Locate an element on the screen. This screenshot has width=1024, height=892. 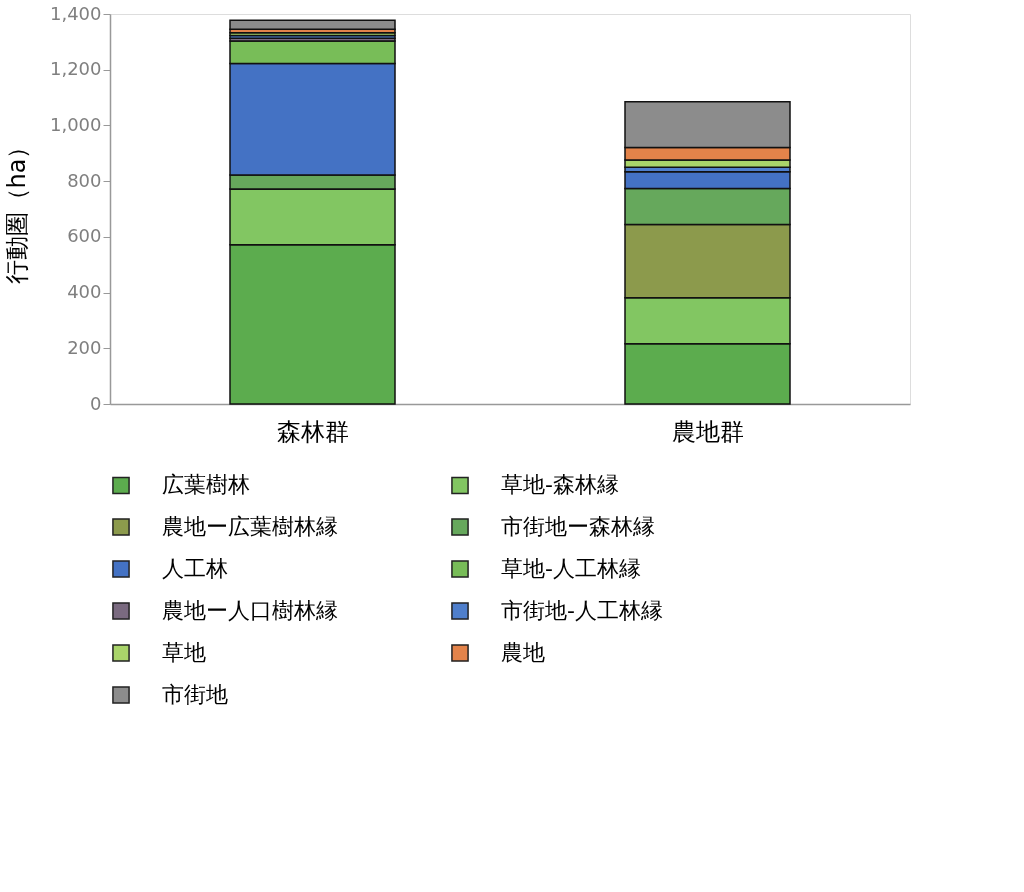
y-tick-label: 200 is located at coordinates (84, 347).